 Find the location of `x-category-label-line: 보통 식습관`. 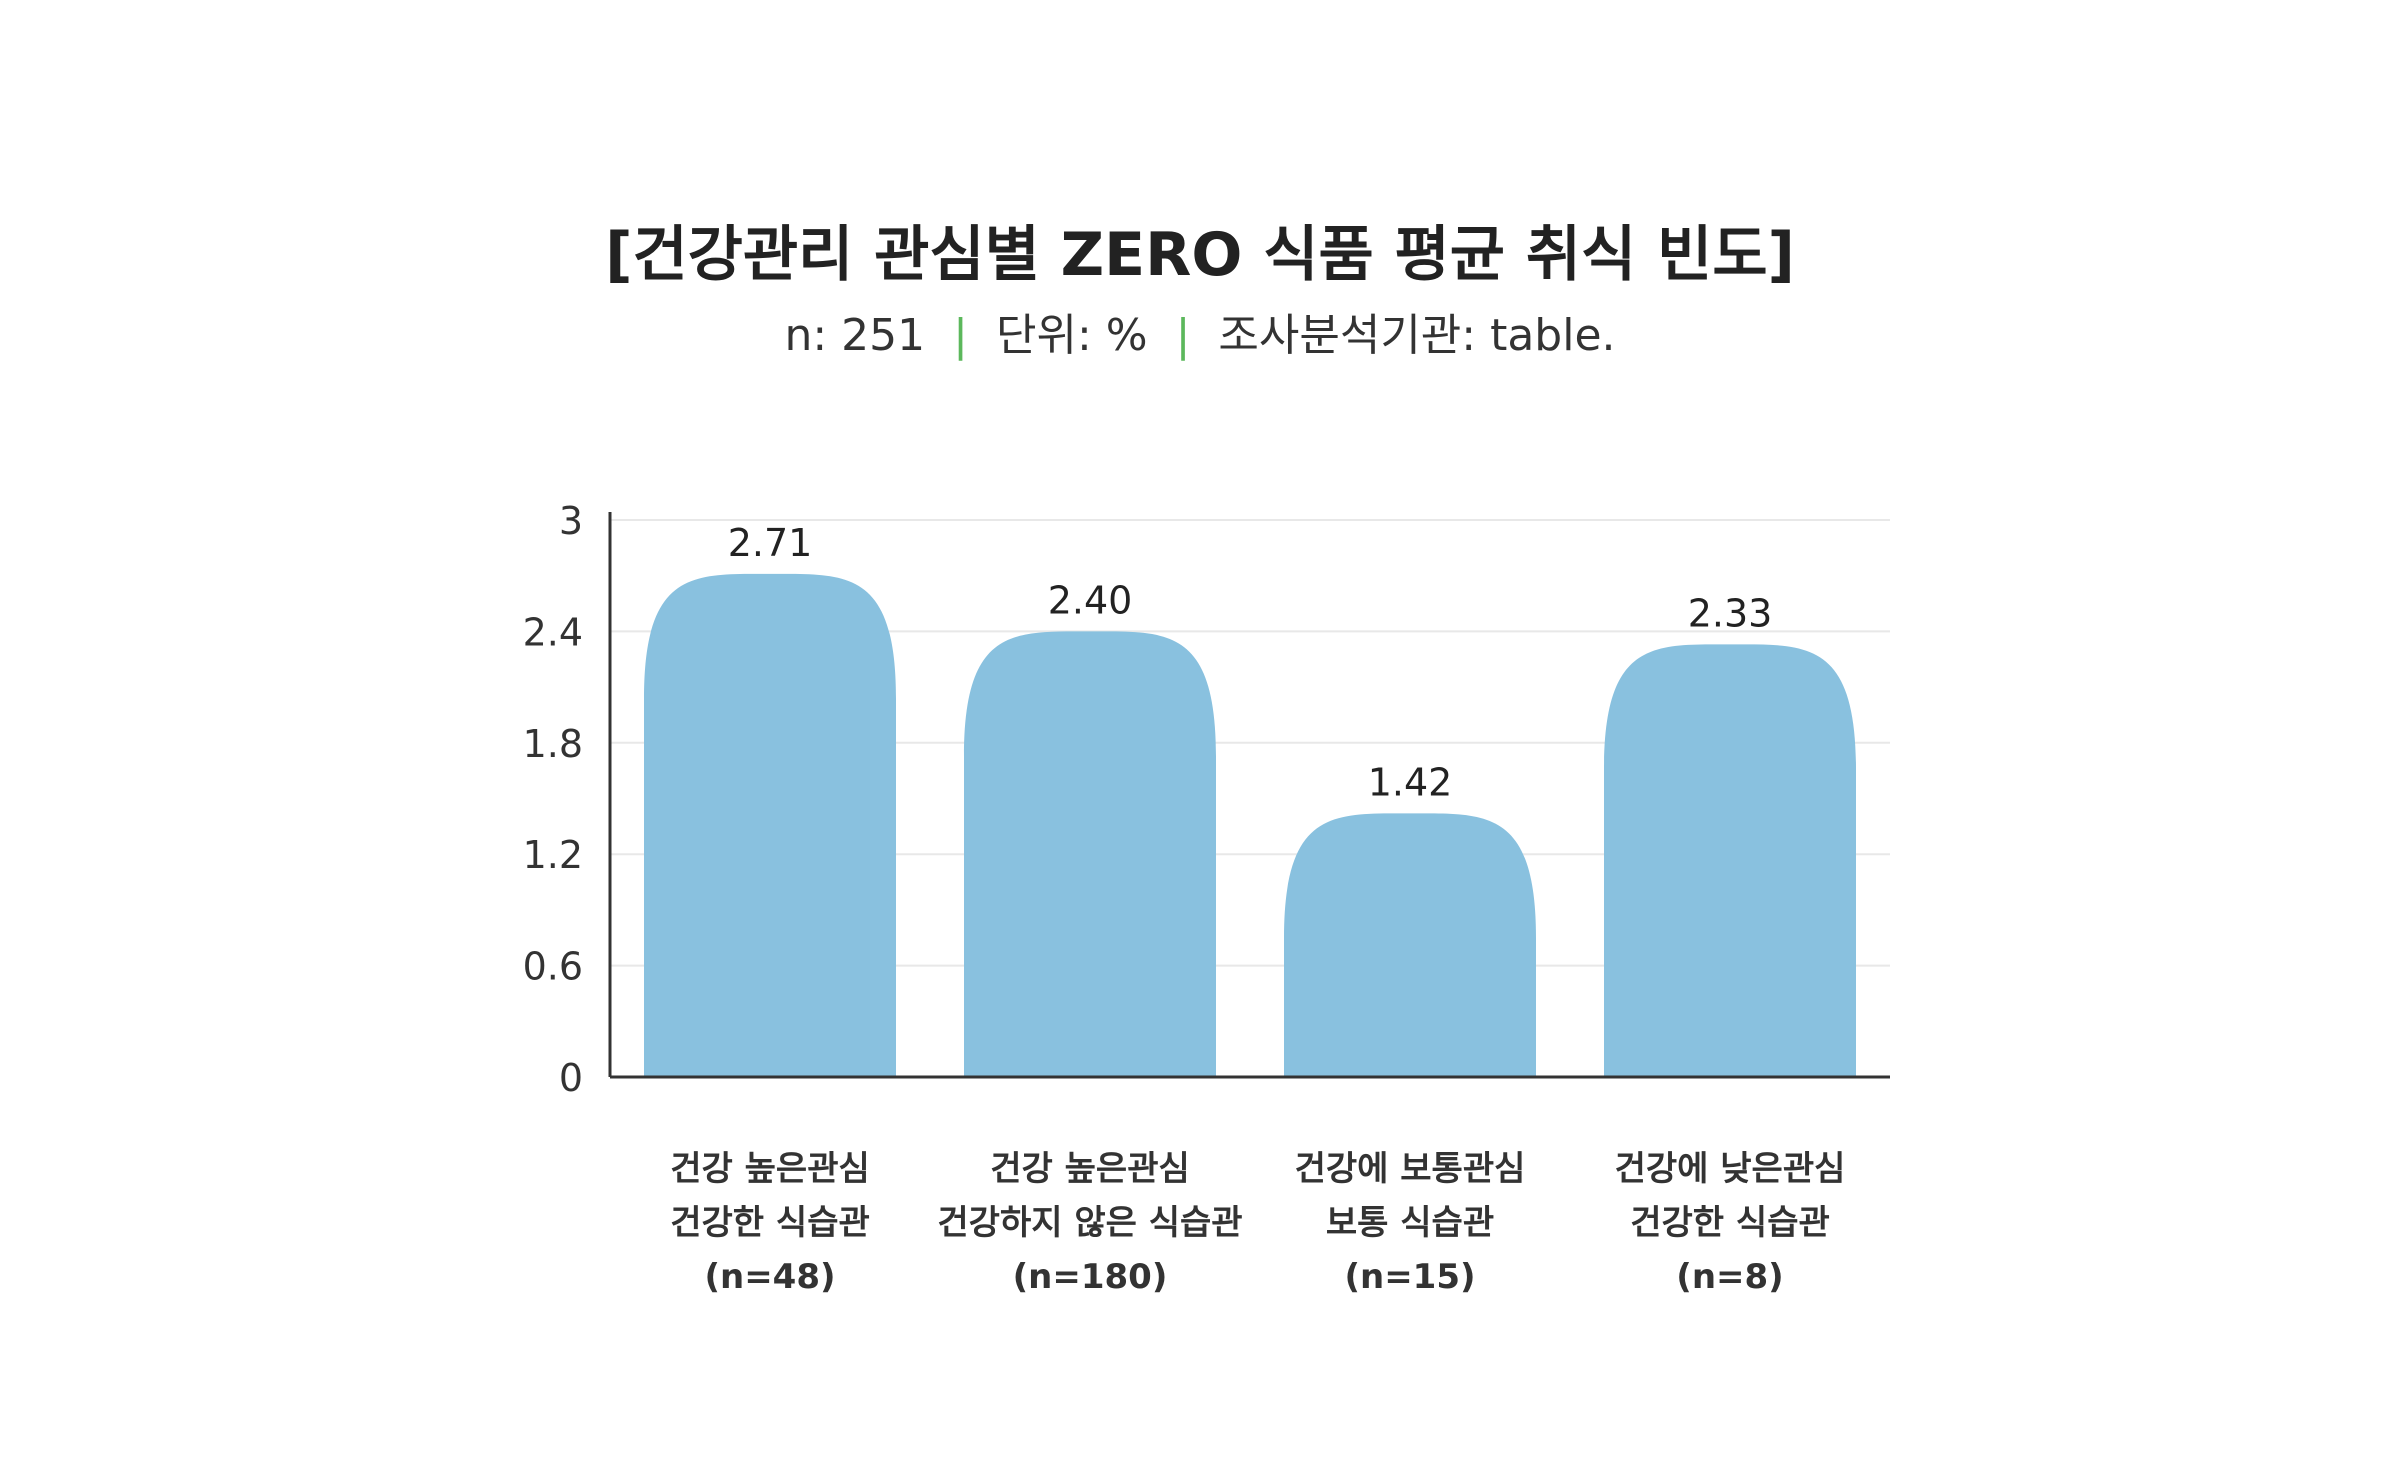

x-category-label-line: 보통 식습관 is located at coordinates (1410, 1223).